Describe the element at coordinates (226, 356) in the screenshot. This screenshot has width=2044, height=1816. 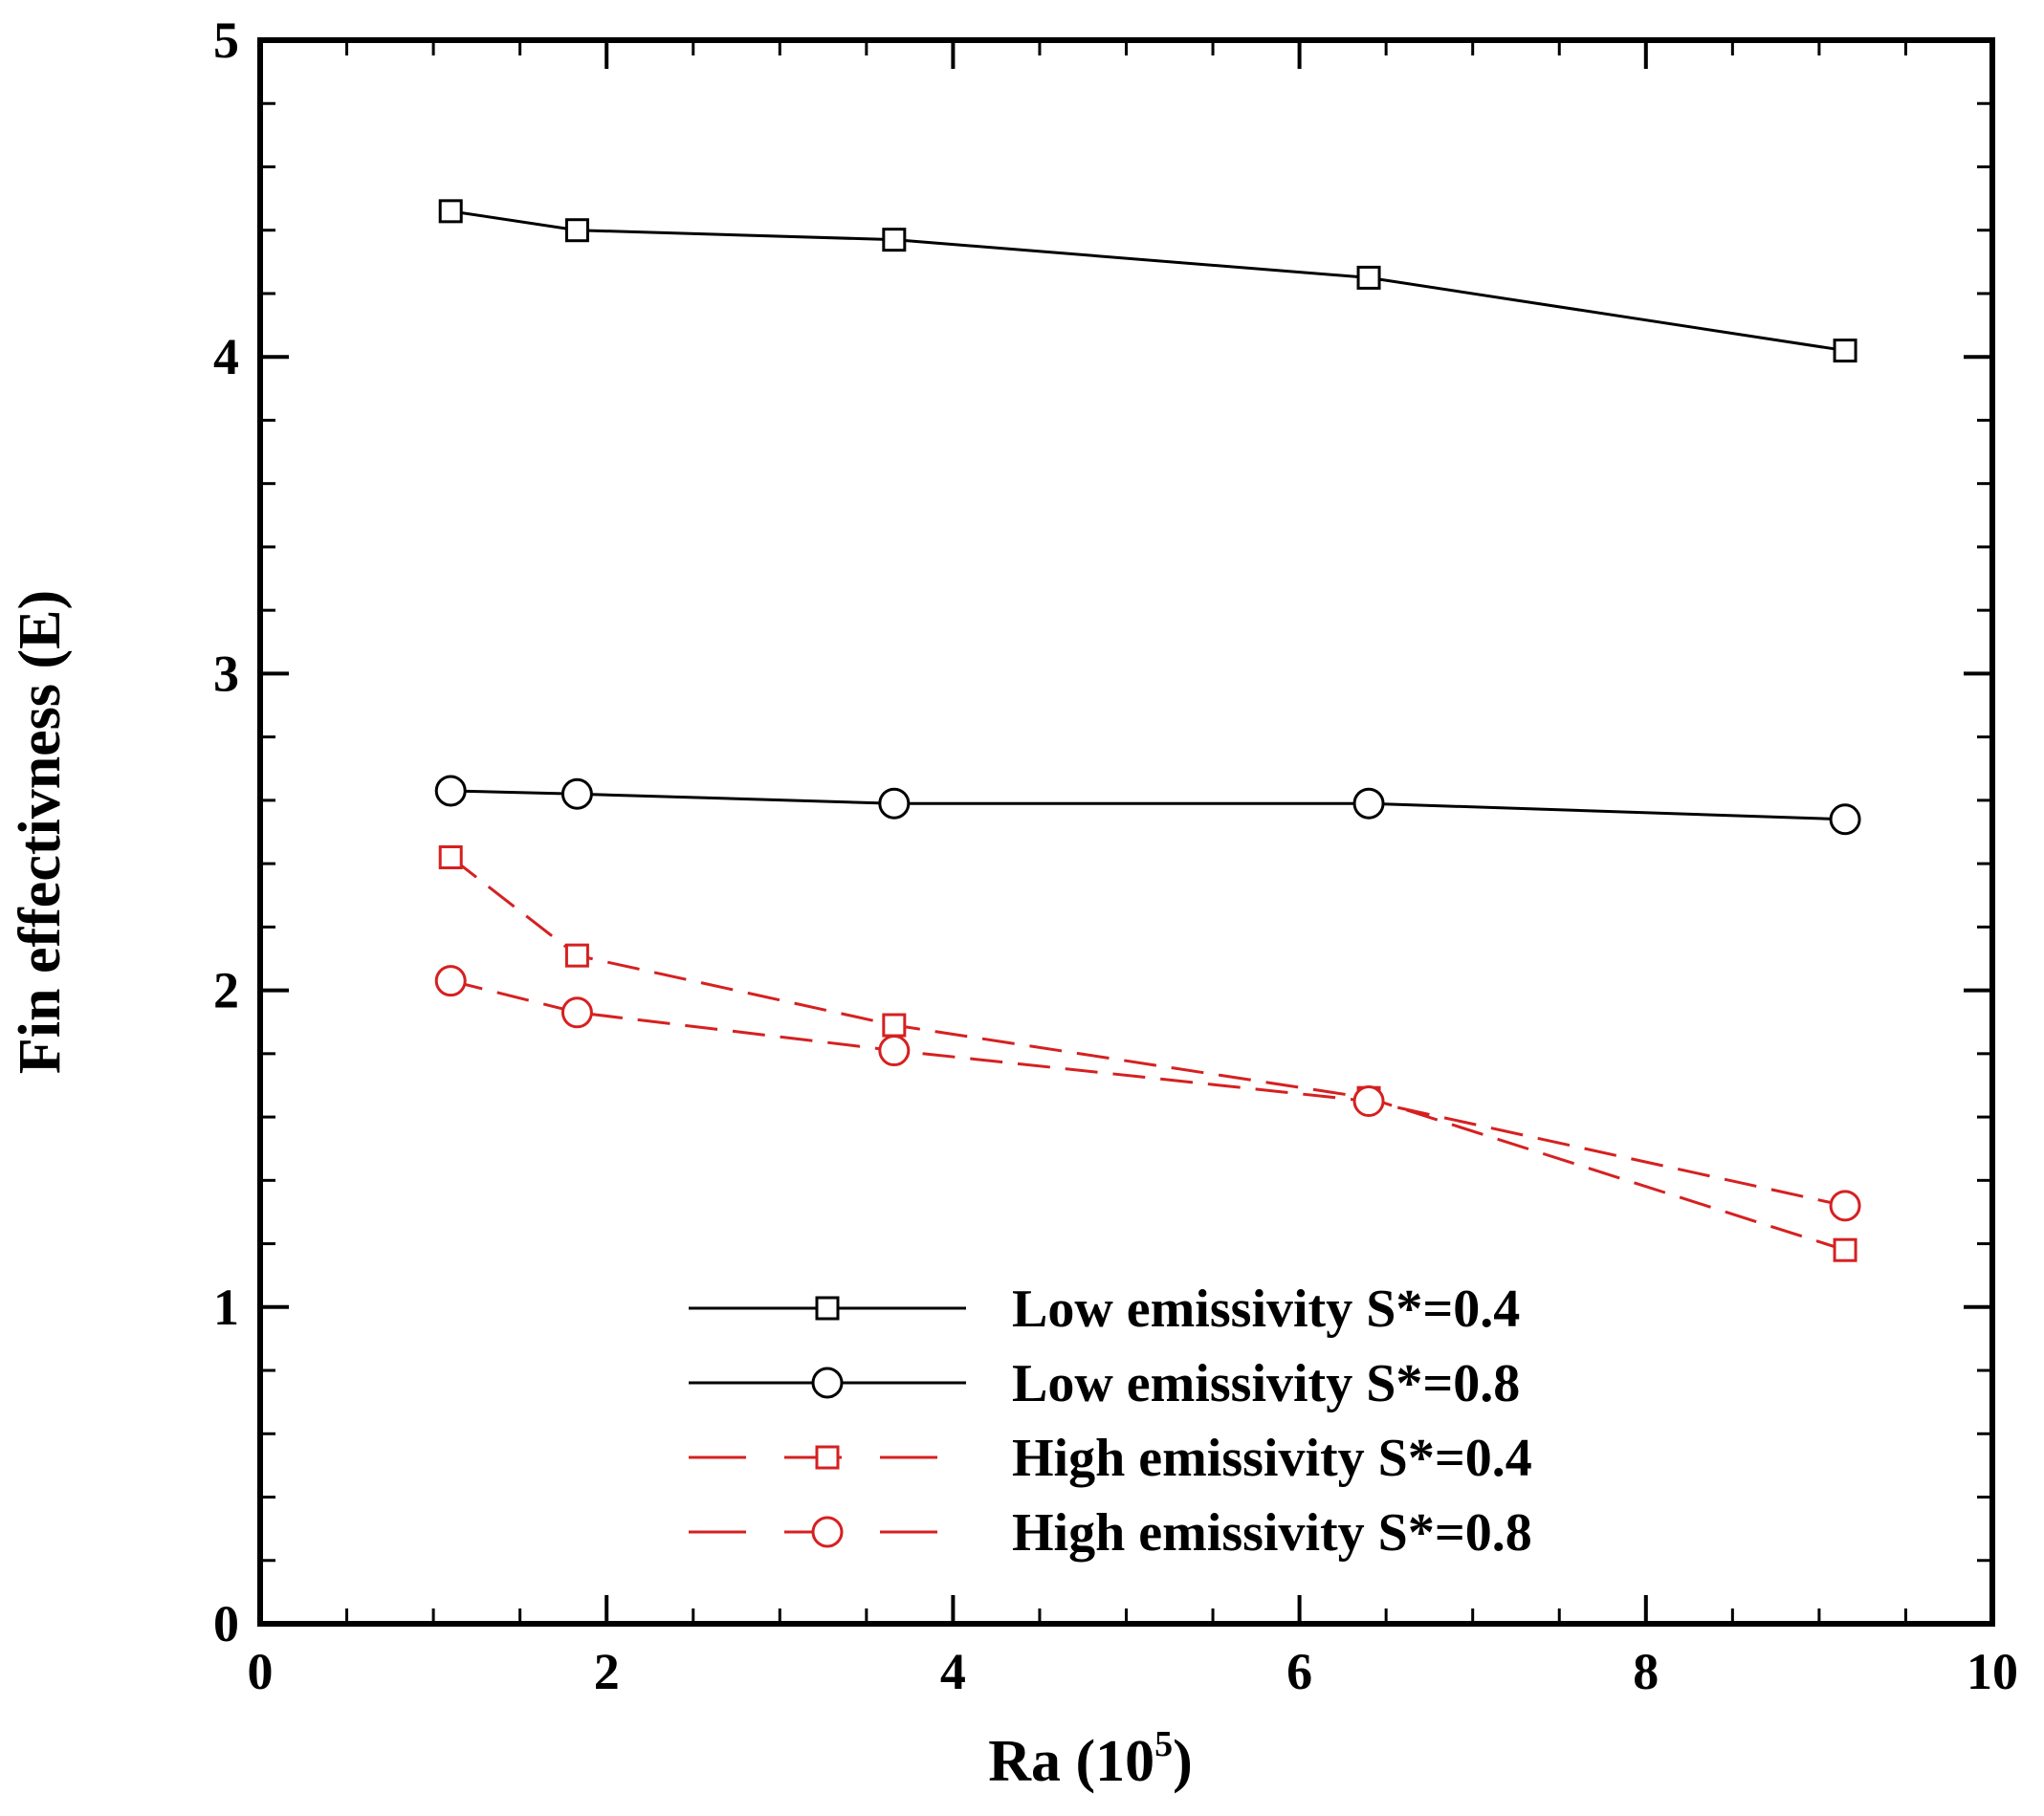
I see `y-tick-label: 4` at that location.